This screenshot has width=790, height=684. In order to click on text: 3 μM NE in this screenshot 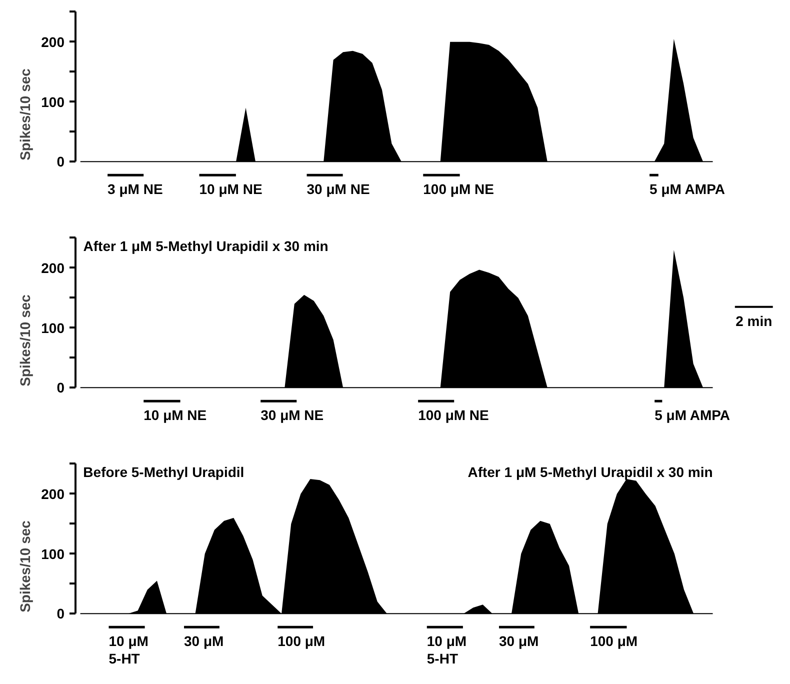, I will do `click(135, 189)`.